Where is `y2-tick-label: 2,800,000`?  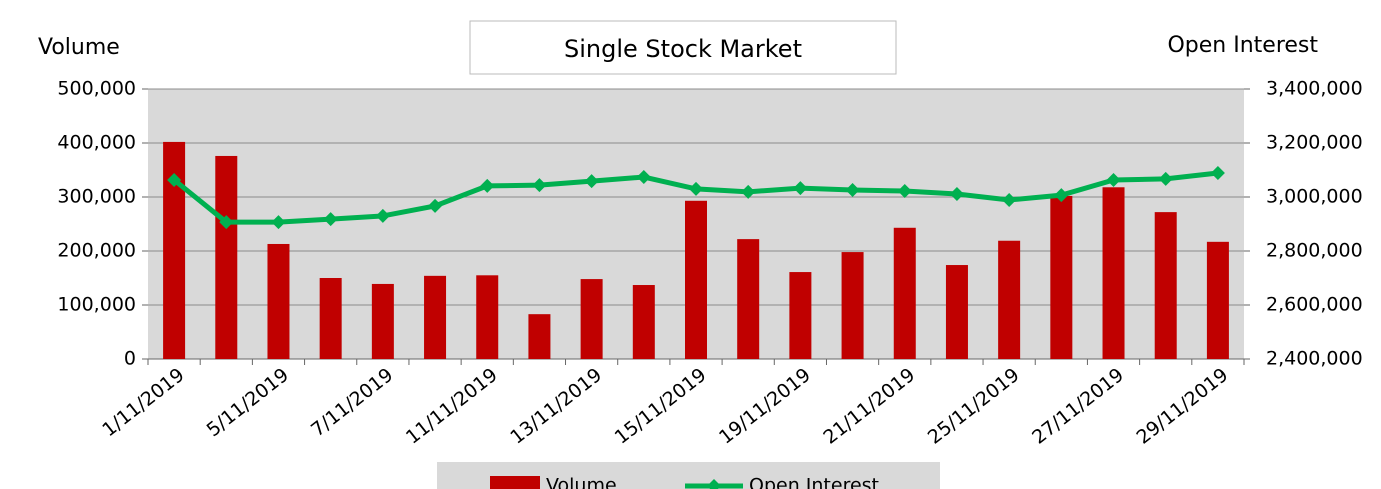 y2-tick-label: 2,800,000 is located at coordinates (1314, 251).